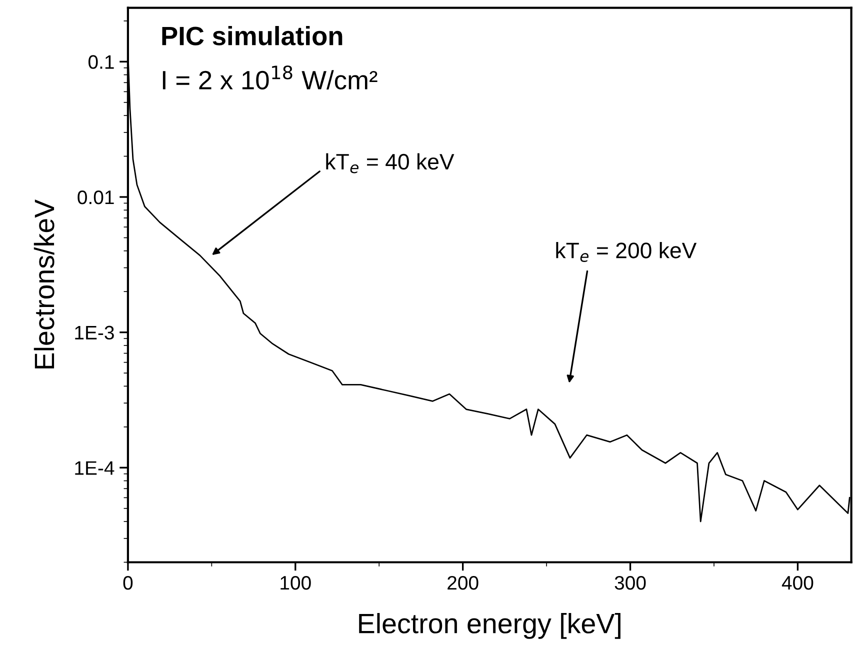  I want to click on x-tick-label: 300, so click(630, 583).